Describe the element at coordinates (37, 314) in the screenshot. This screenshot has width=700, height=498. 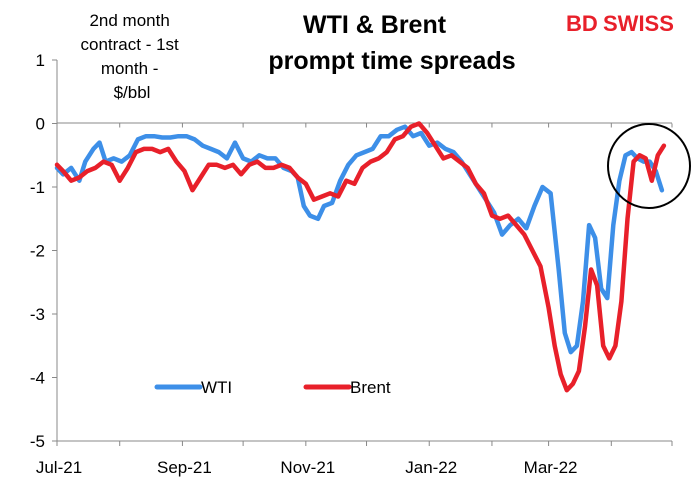
I see `y-tick-label: -3` at that location.